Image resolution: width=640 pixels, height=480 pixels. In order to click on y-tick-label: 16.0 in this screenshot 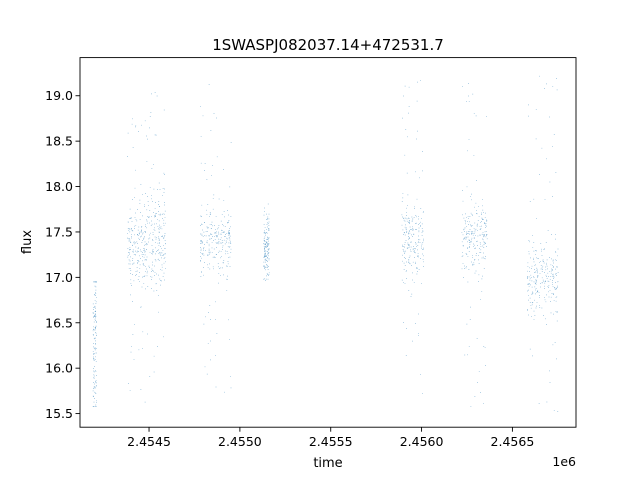, I will do `click(59, 368)`.